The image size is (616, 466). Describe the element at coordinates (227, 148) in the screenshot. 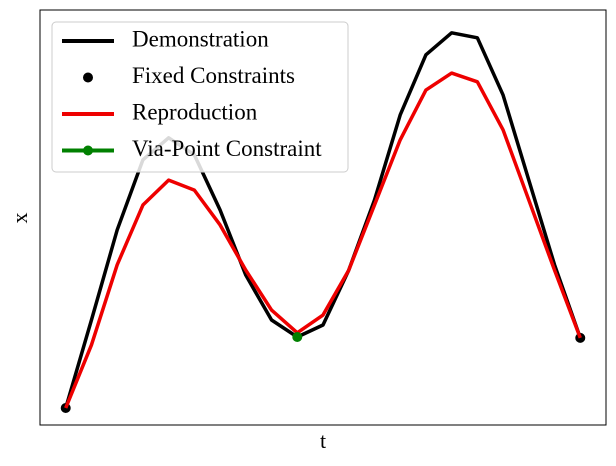

I see `legend-label: Via-Point Constraint` at that location.